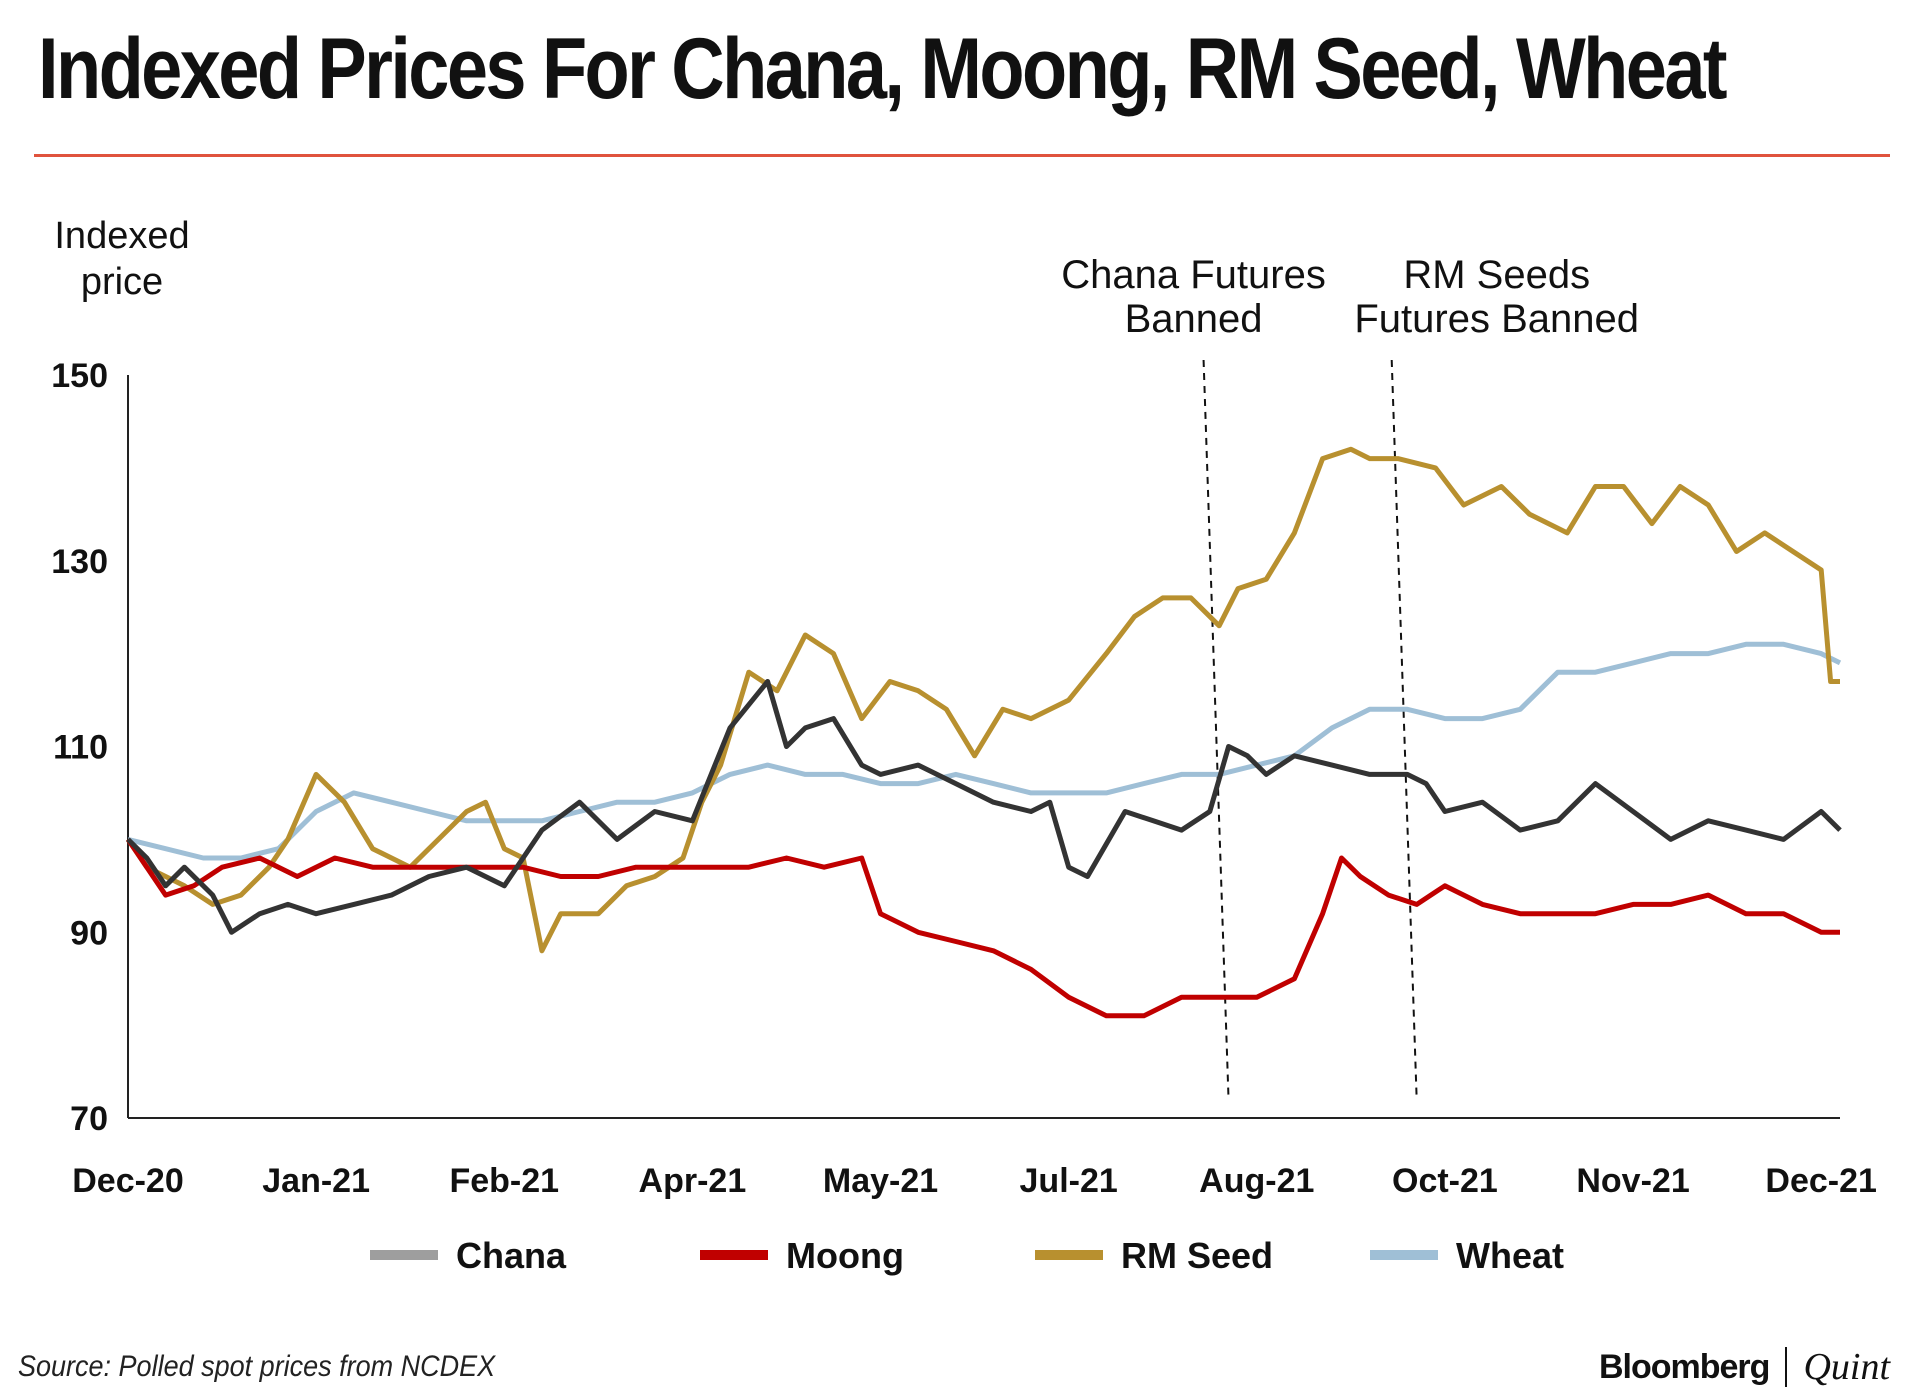  I want to click on annotation-label: Futures Banned, so click(1496, 319).